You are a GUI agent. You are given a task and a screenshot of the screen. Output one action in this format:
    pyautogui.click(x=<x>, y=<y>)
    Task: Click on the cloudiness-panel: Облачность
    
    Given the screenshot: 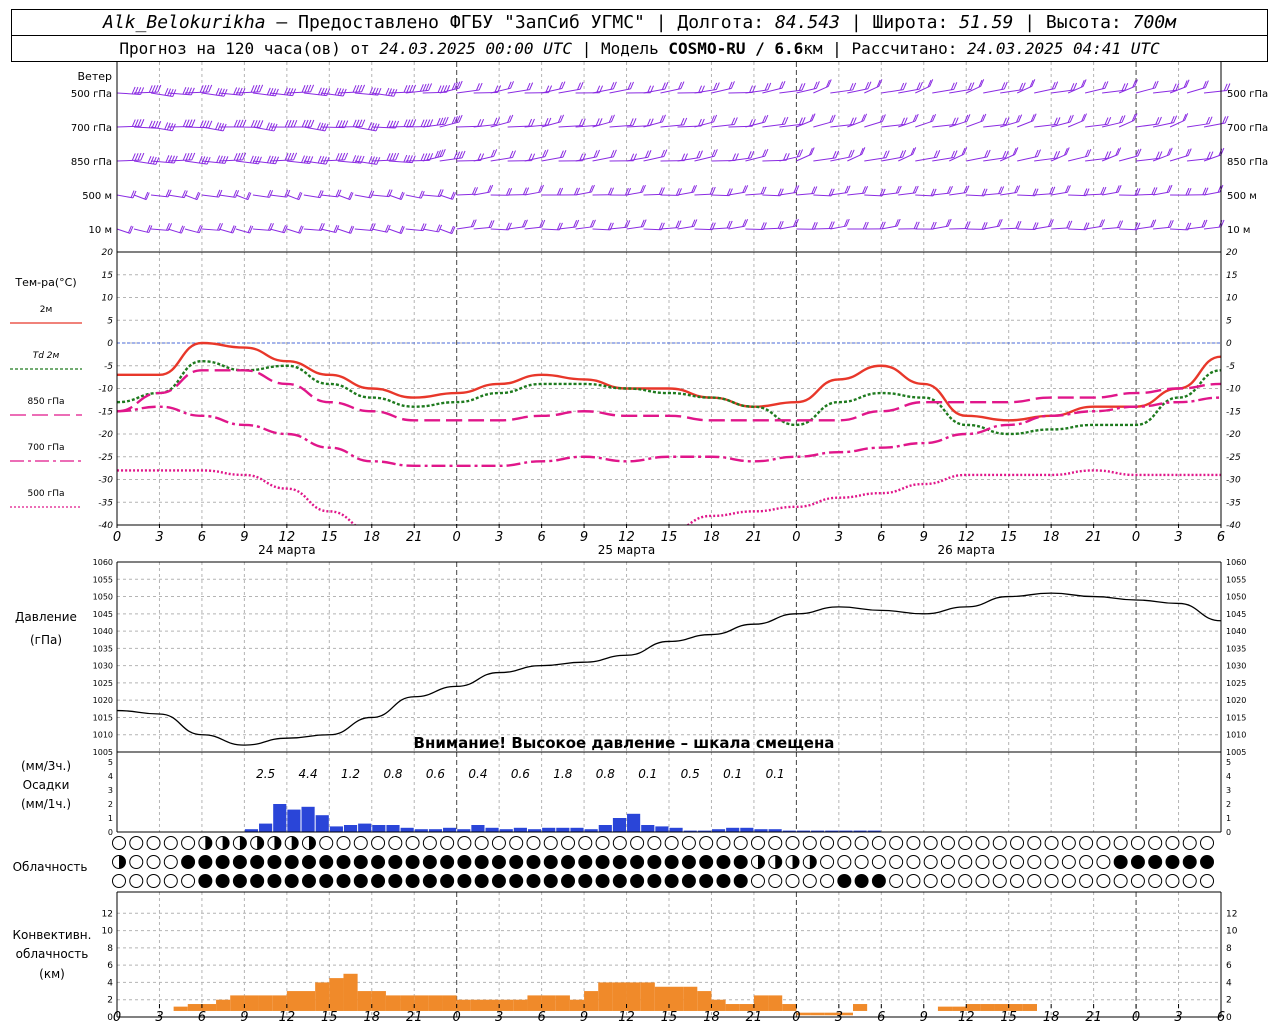 What is the action you would take?
    pyautogui.click(x=614, y=862)
    